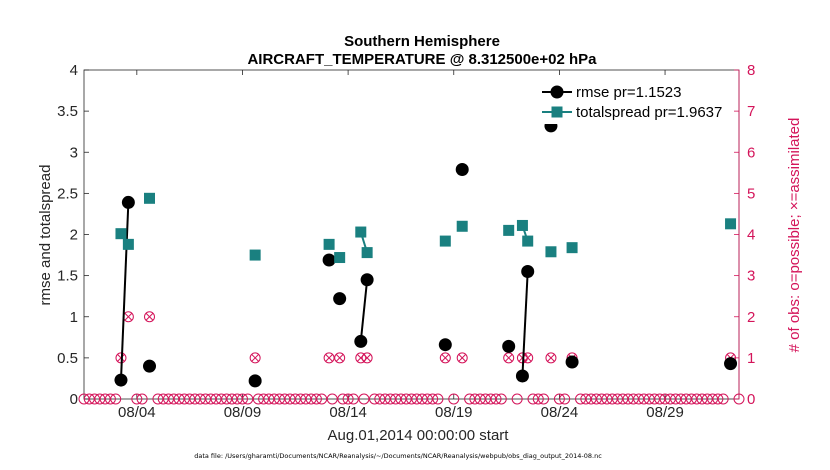 This screenshot has height=470, width=830. What do you see at coordinates (665, 412) in the screenshot?
I see `x-tick-label: 08/29` at bounding box center [665, 412].